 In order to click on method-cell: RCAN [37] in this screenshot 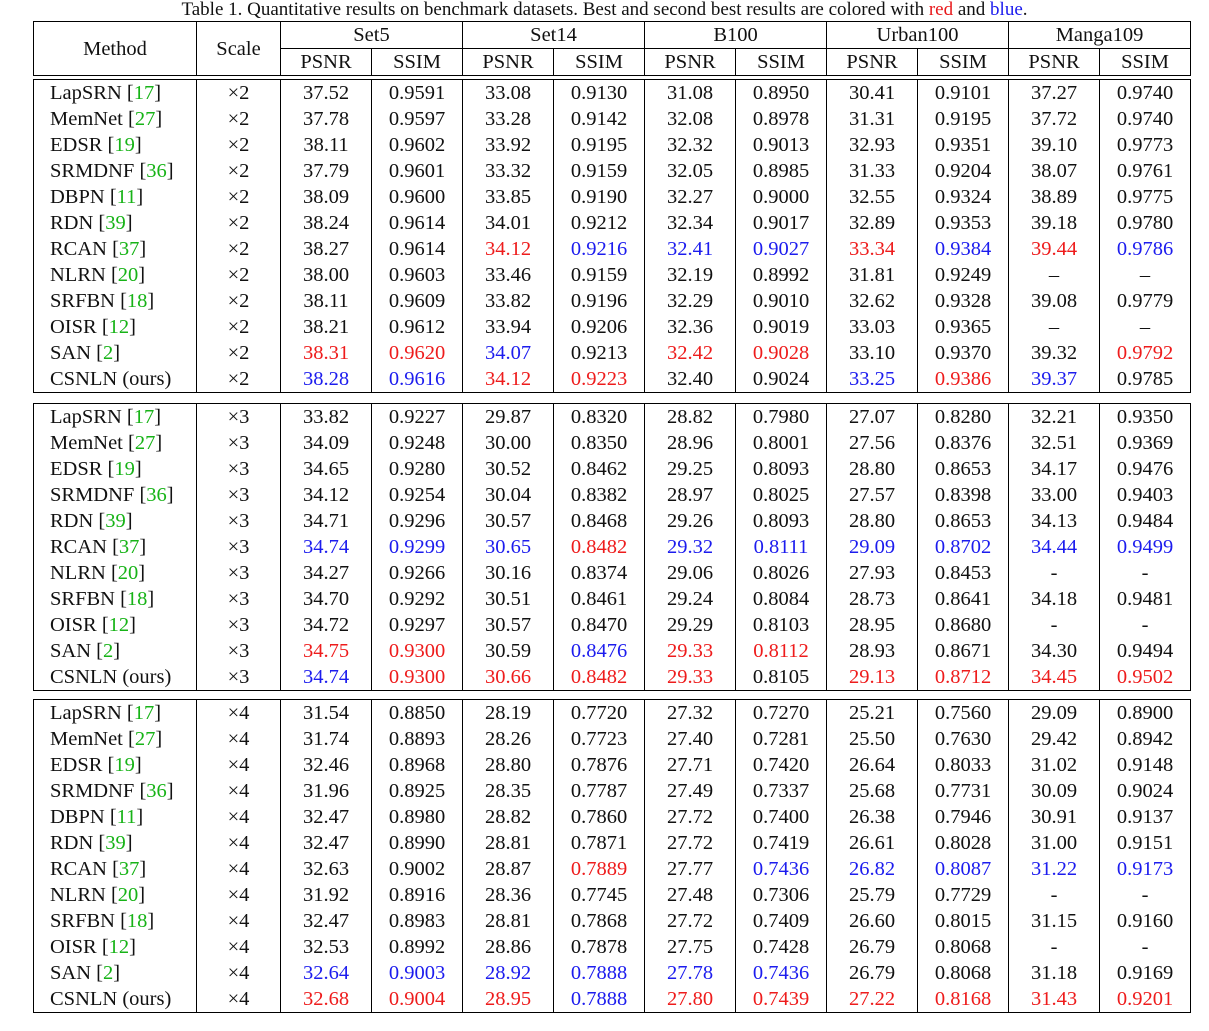, I will do `click(115, 547)`.